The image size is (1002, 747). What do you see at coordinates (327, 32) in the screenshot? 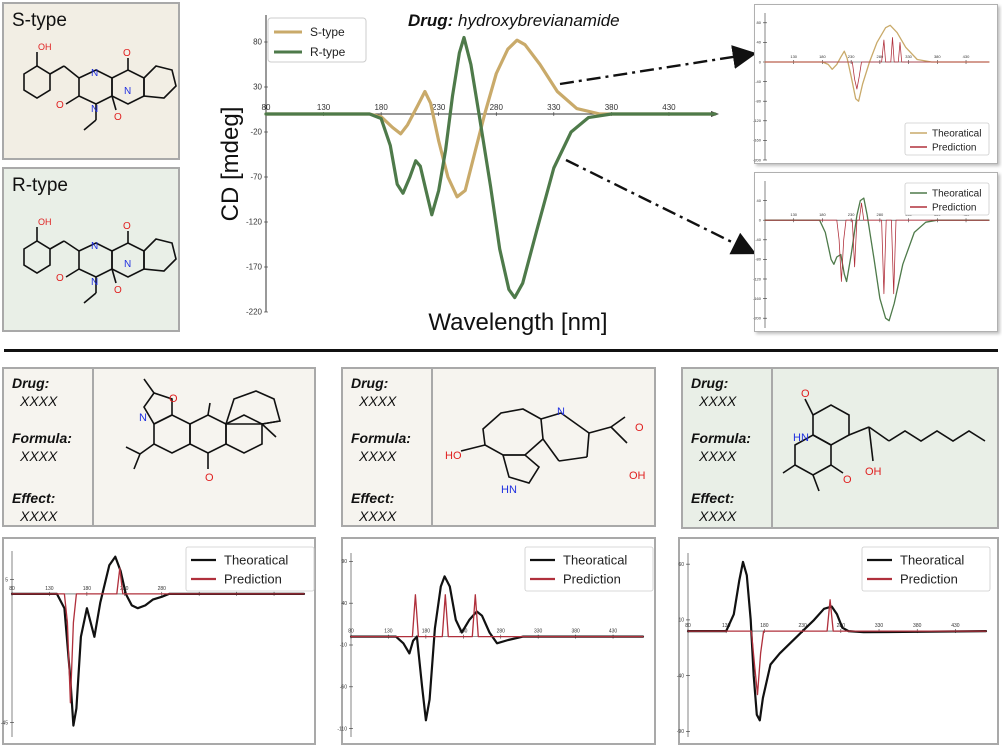
I see `legend-label: S-type` at bounding box center [327, 32].